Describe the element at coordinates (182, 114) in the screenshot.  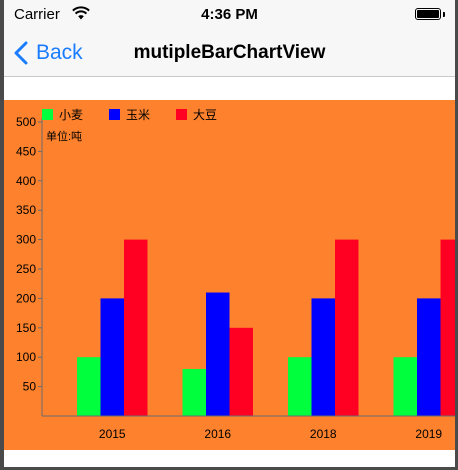
I see `legend-swatch-soybean` at that location.